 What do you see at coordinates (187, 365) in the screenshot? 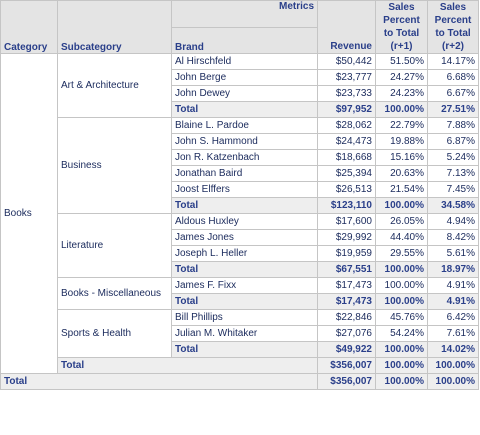
I see `category-total-label: Total` at bounding box center [187, 365].